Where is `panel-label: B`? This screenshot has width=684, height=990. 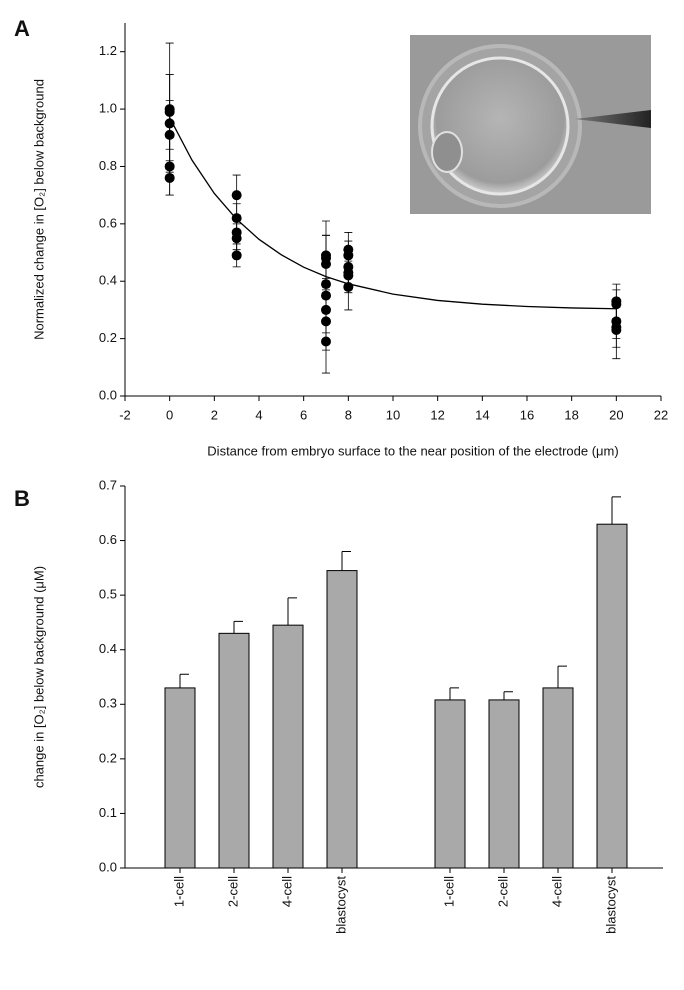 panel-label: B is located at coordinates (22, 498).